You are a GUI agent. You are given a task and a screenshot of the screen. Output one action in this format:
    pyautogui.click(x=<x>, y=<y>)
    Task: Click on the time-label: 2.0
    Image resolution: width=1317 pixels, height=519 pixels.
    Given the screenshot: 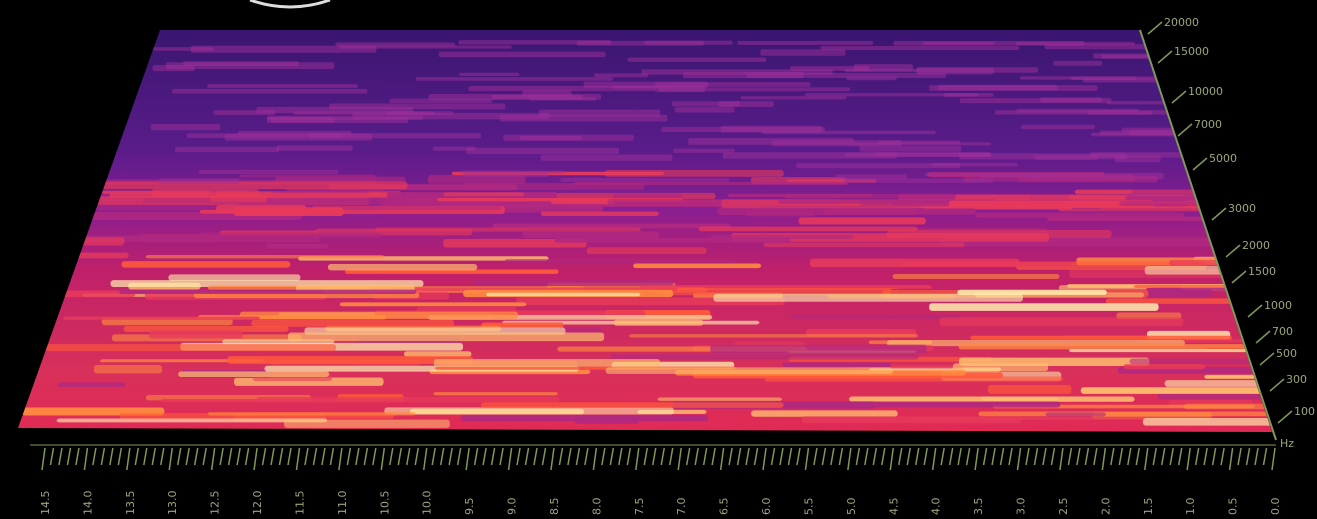 What is the action you would take?
    pyautogui.click(x=1105, y=507)
    